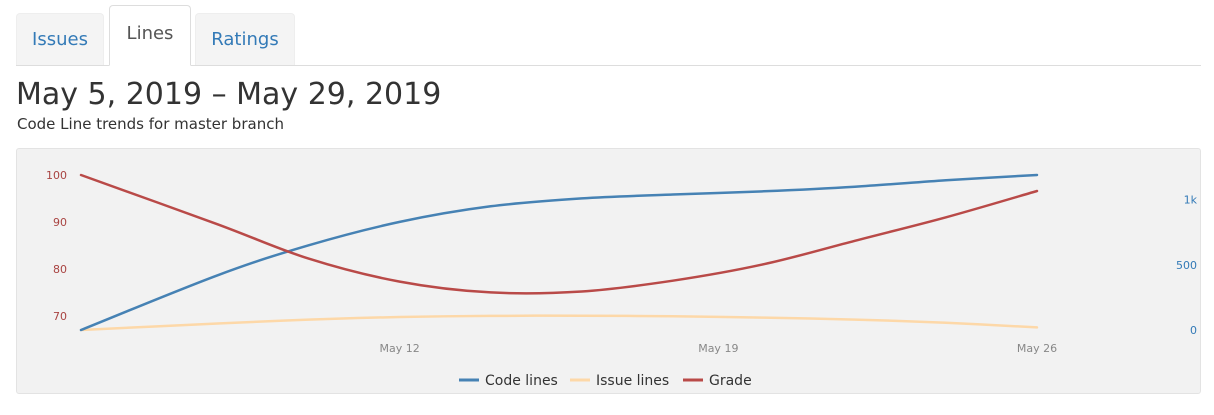 The image size is (1214, 415). Describe the element at coordinates (521, 381) in the screenshot. I see `legend-label-code-lines: Code lines` at that location.